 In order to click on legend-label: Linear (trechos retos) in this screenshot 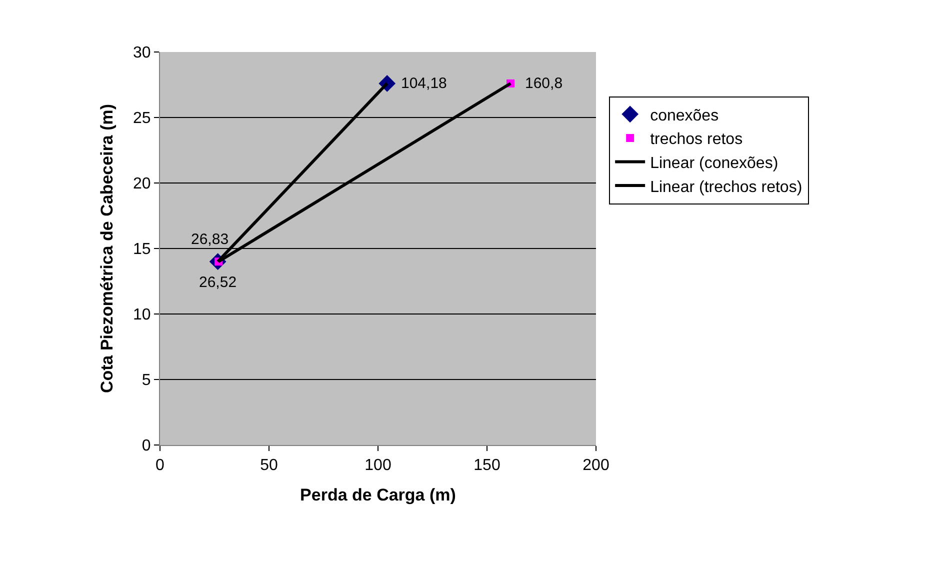, I will do `click(726, 187)`.